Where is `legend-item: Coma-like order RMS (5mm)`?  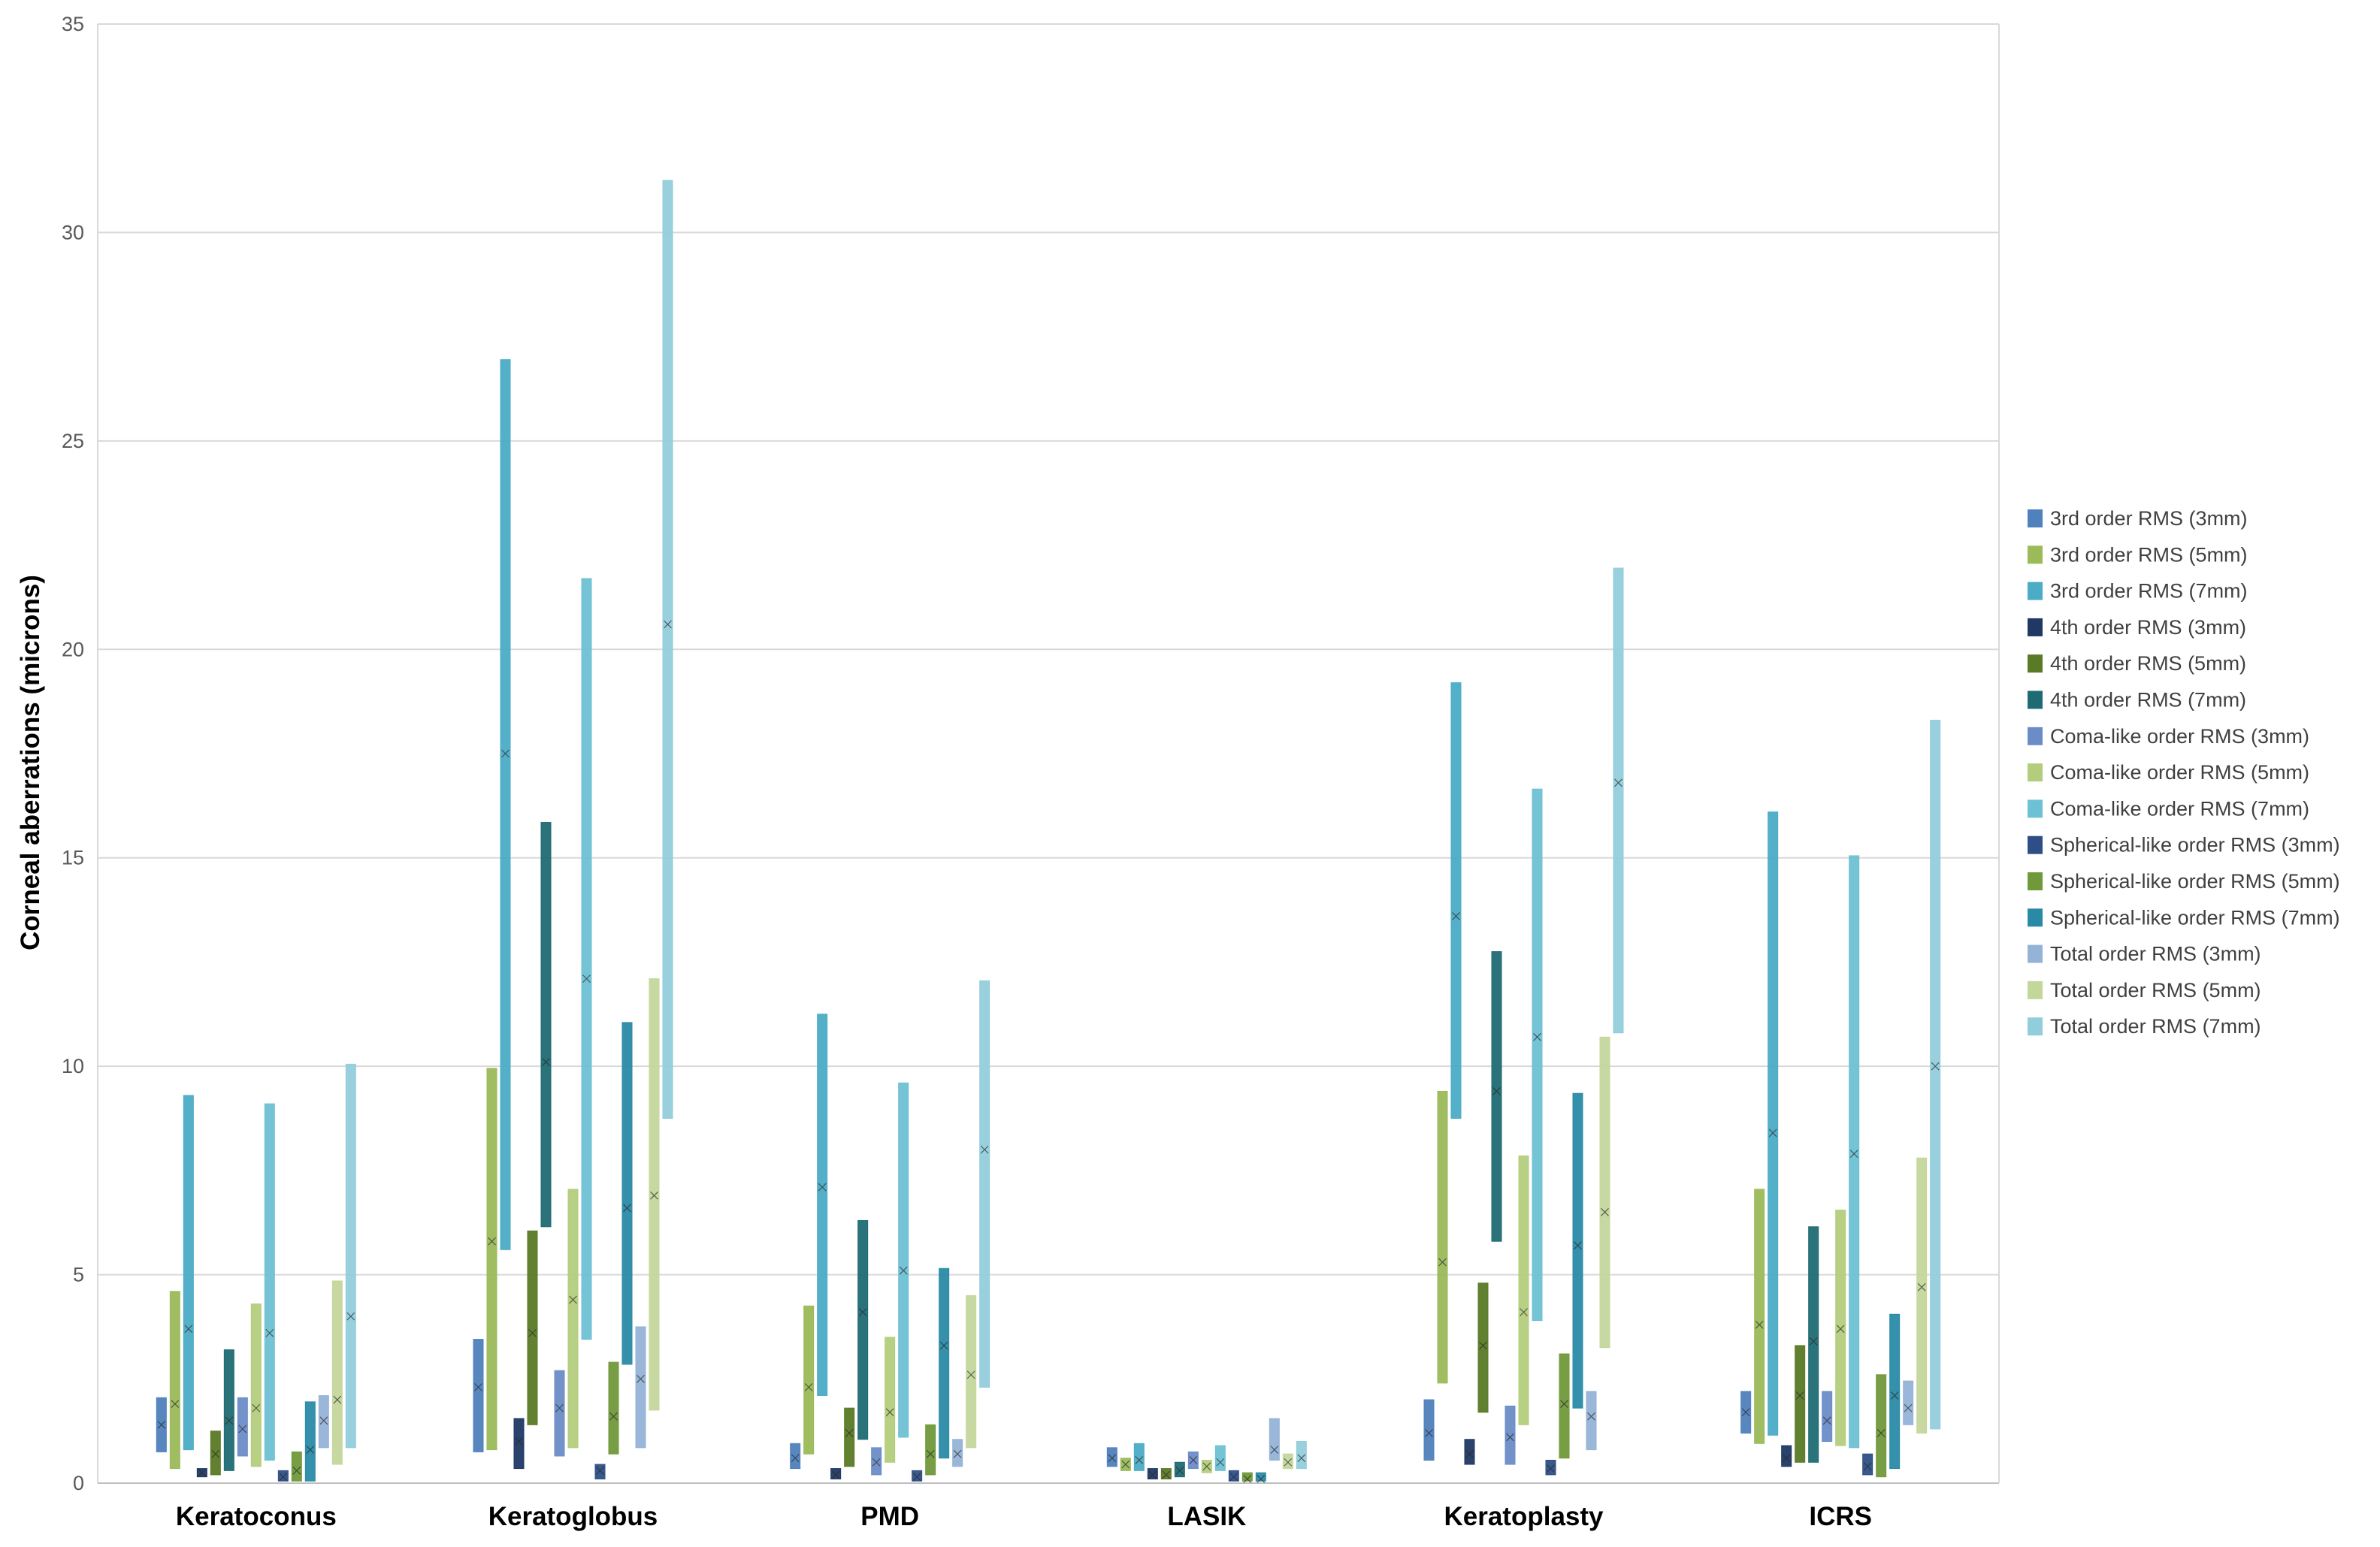 legend-item: Coma-like order RMS (5mm) is located at coordinates (2168, 772).